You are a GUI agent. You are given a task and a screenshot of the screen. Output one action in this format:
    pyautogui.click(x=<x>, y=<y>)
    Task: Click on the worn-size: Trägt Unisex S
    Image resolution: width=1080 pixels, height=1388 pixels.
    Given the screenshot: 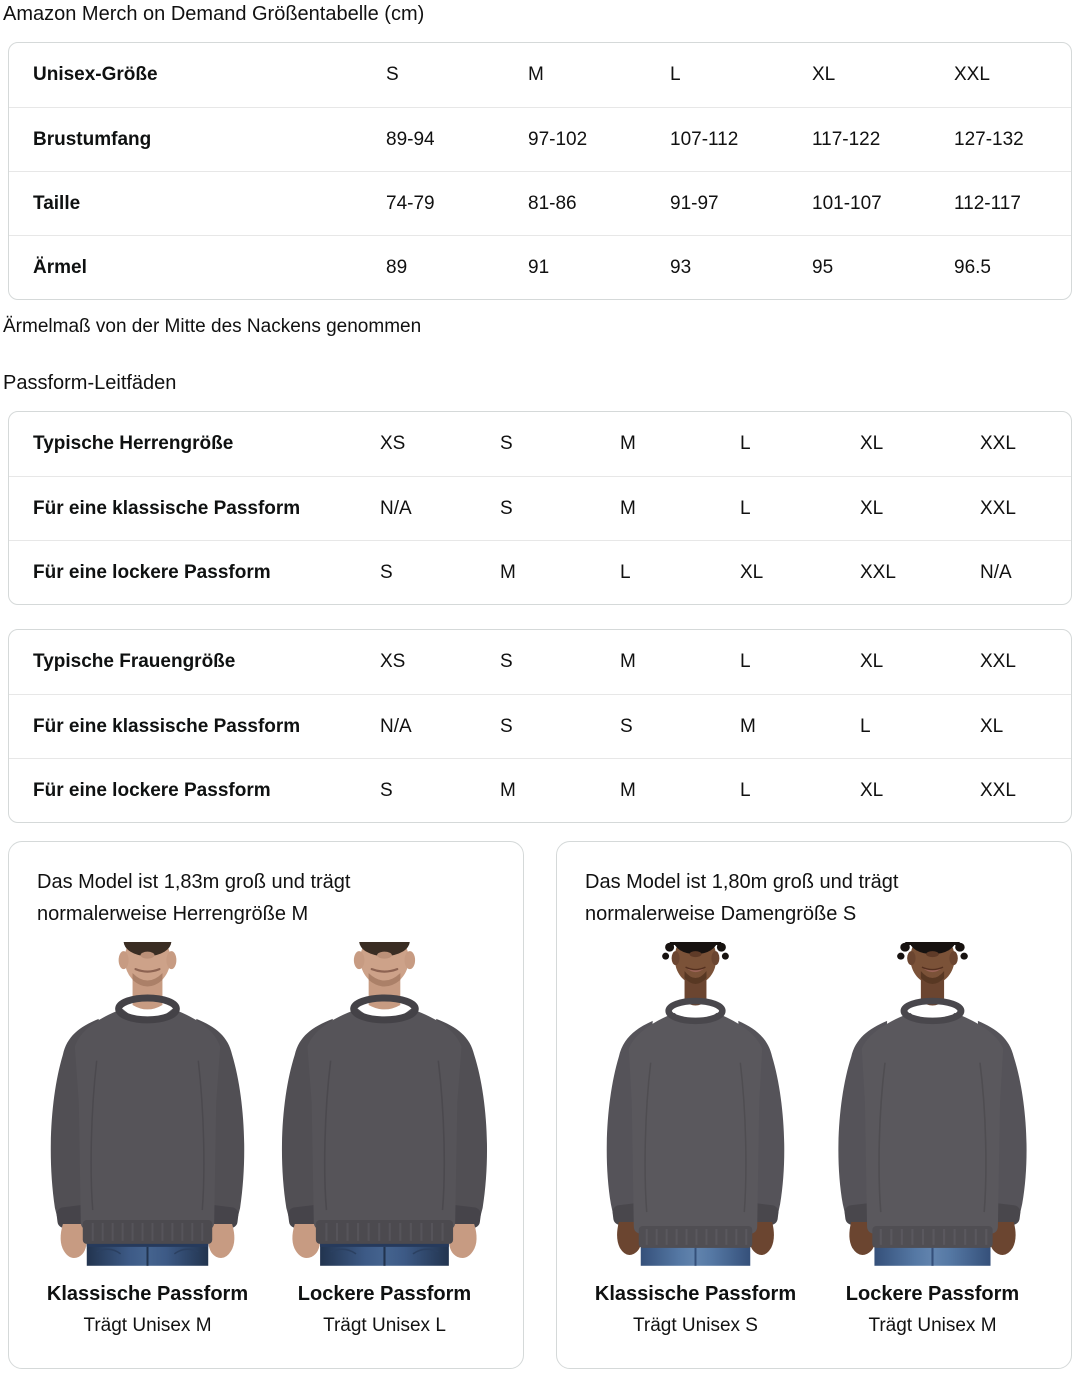 What is the action you would take?
    pyautogui.click(x=695, y=1325)
    